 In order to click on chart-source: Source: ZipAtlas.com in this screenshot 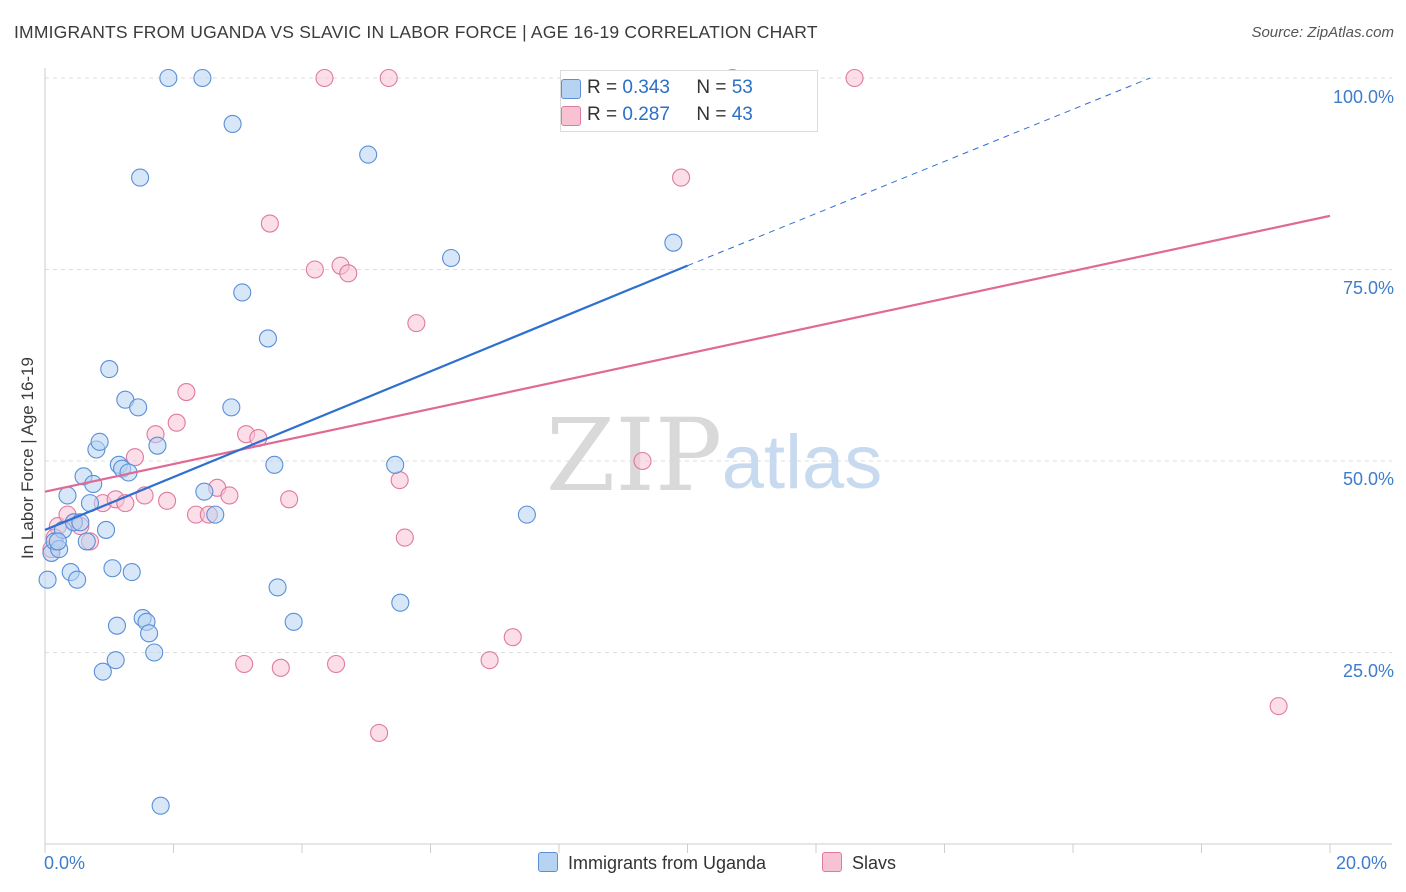, I will do `click(1322, 32)`.